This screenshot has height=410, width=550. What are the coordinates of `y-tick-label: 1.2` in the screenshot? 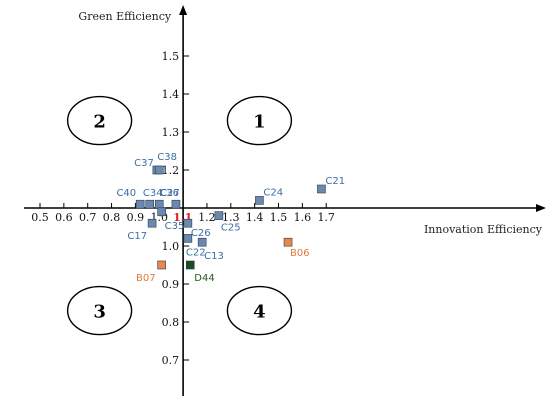 It's located at (171, 170).